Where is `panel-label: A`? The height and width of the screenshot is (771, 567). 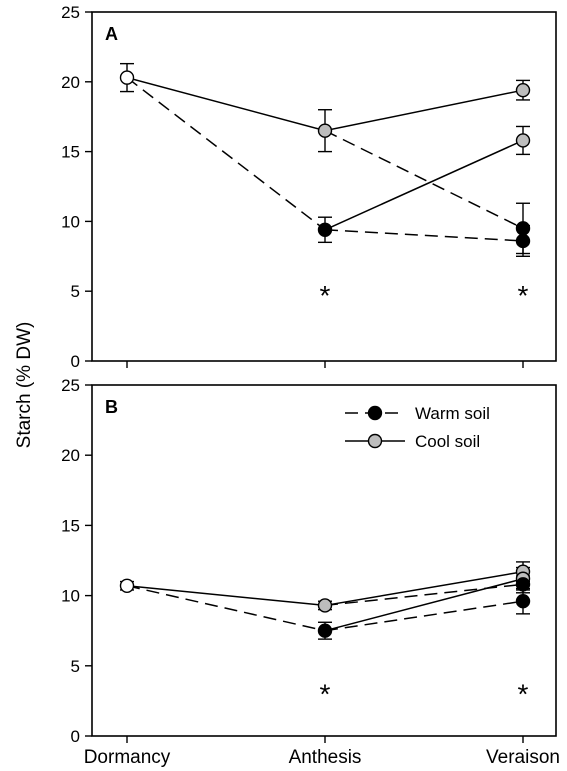
panel-label: A is located at coordinates (111, 34).